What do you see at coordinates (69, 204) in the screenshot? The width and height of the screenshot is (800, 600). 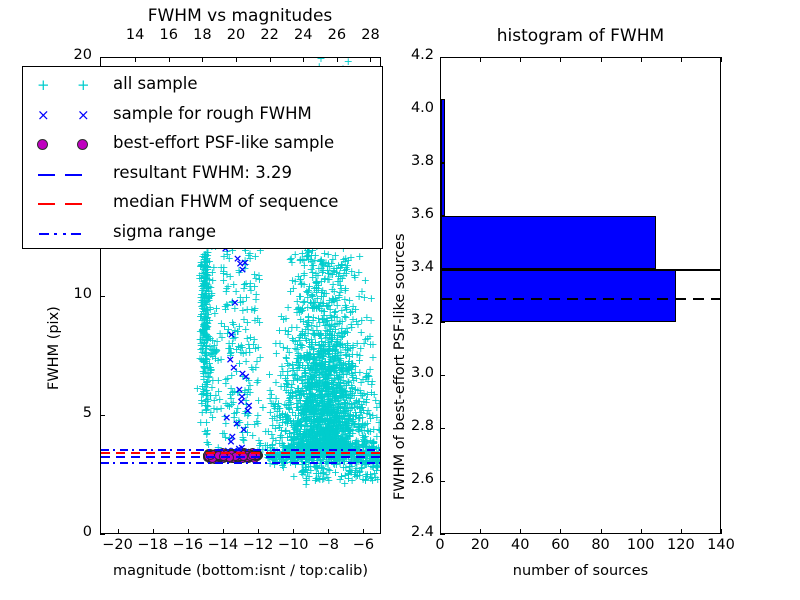 I see `legend-symbol` at bounding box center [69, 204].